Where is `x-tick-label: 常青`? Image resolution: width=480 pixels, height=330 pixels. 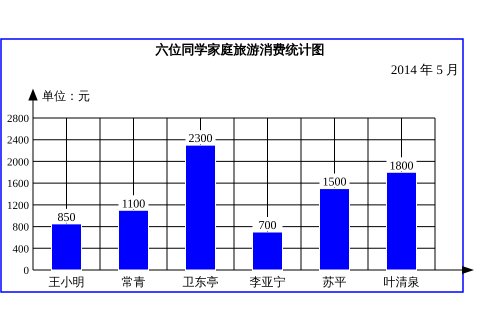 x-tick-label: 常青 is located at coordinates (134, 282).